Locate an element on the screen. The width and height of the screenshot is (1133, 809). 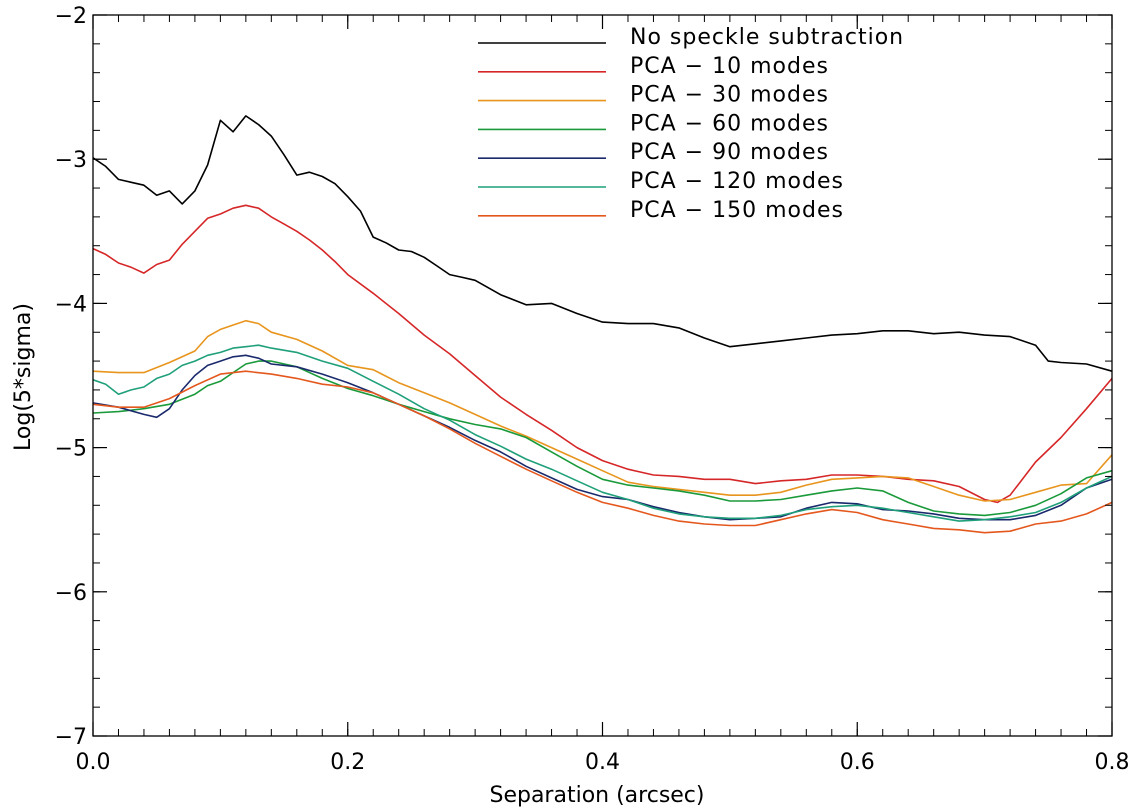
y-tick-label: −4 is located at coordinates (71, 304).